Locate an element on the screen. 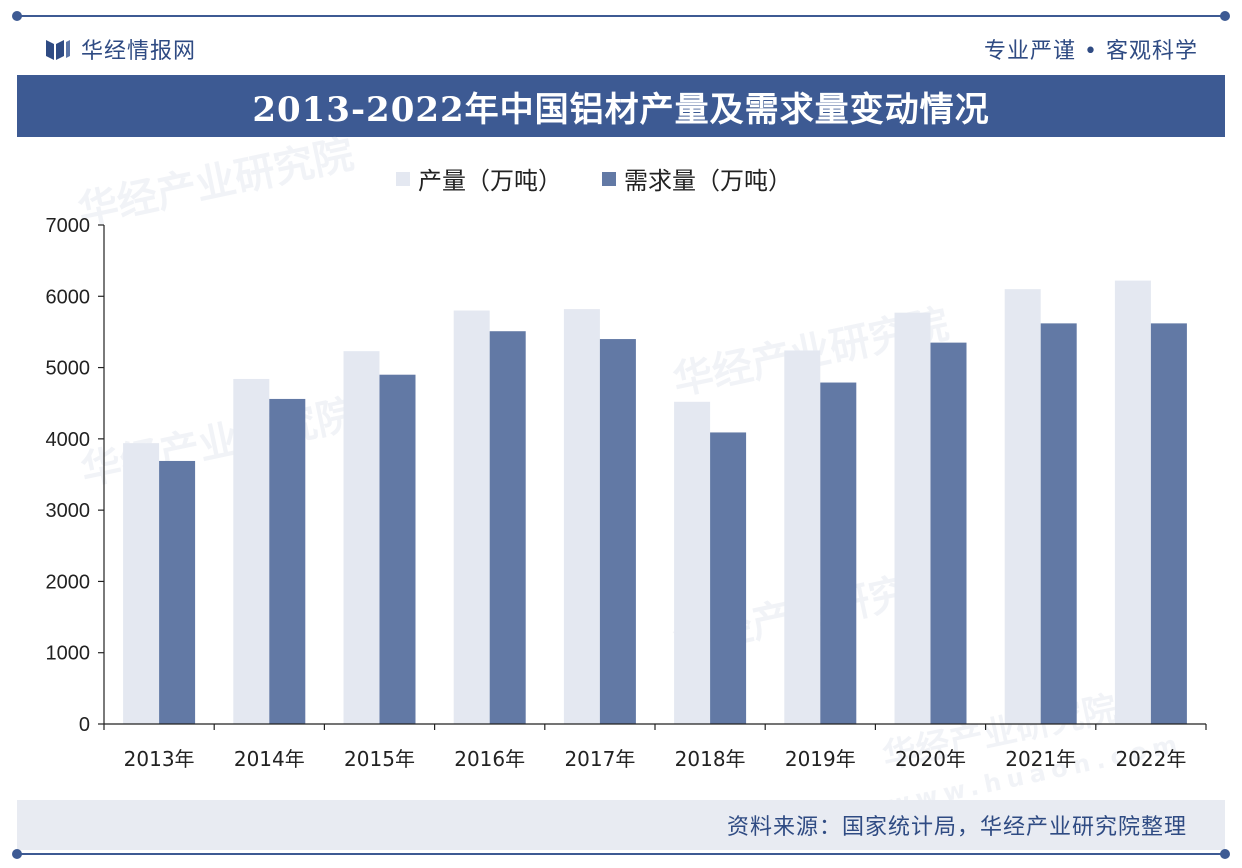  legend-swatch-demand is located at coordinates (609, 178).